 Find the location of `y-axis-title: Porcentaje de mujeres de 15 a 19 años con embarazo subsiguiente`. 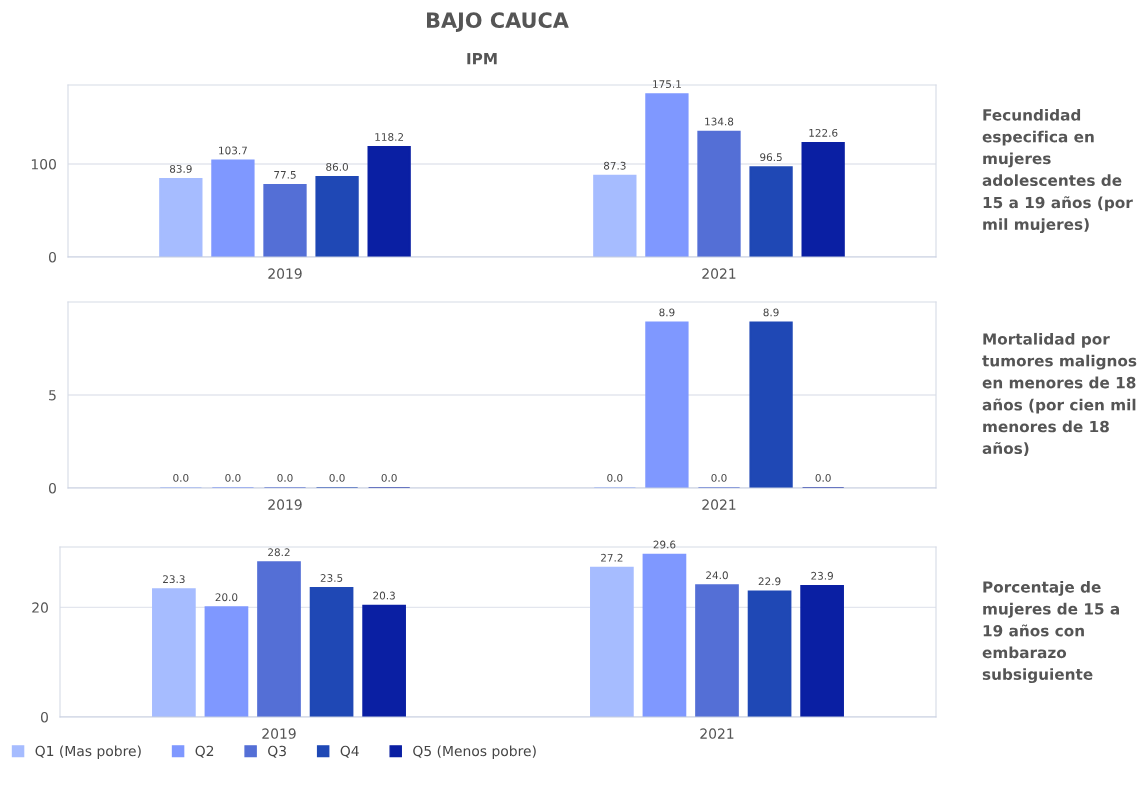

y-axis-title: Porcentaje de mujeres de 15 a 19 años con embarazo subsiguiente is located at coordinates (1051, 632).